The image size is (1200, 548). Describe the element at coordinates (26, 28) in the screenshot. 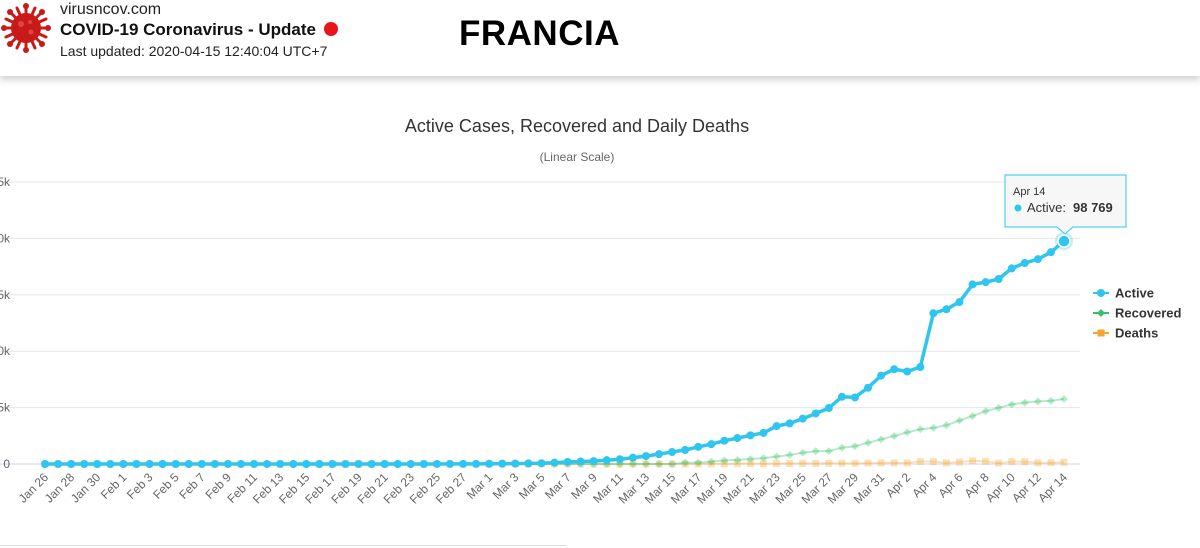

I see `virus-icon` at that location.